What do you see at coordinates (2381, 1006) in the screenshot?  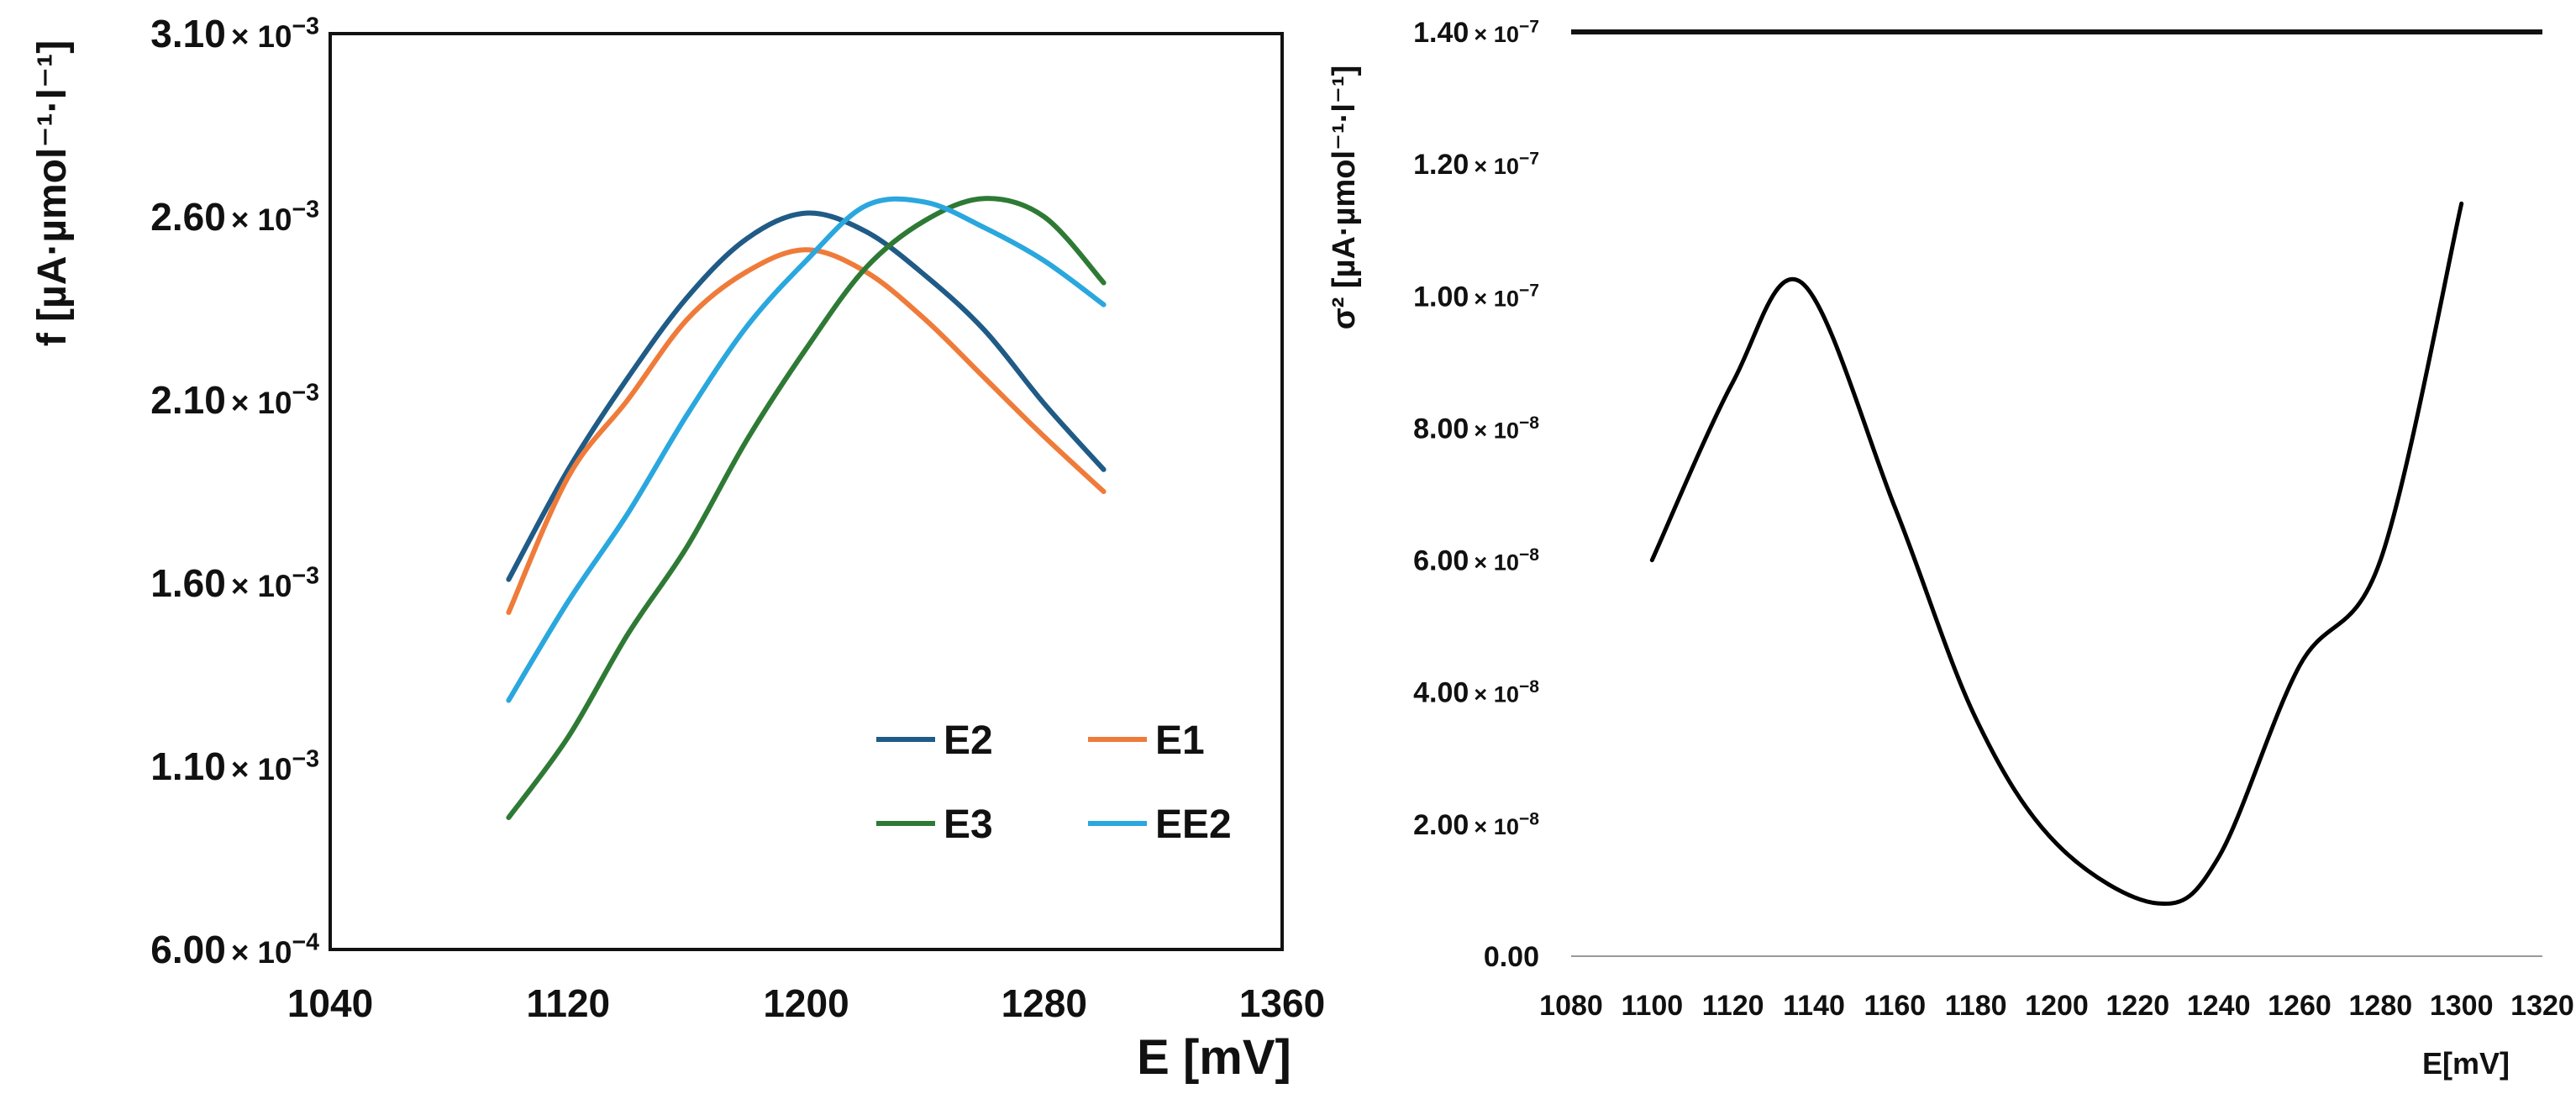 I see `right-x-tick-label: 1280` at bounding box center [2381, 1006].